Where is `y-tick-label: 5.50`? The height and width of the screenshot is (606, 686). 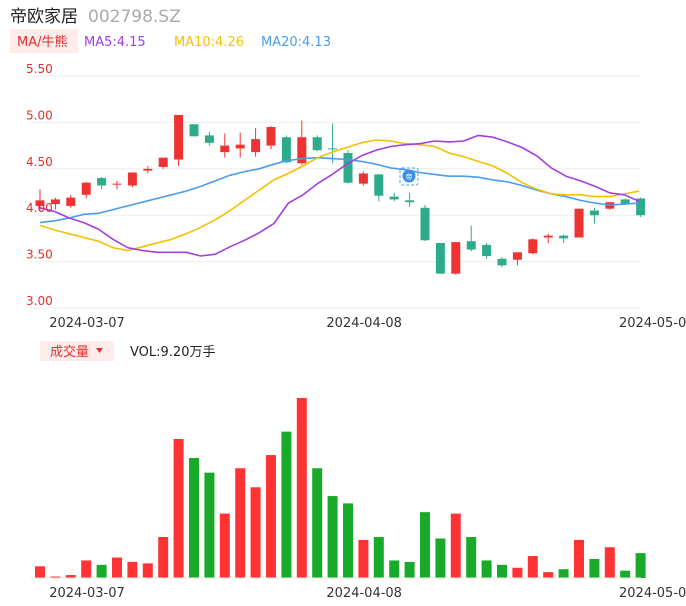
y-tick-label: 5.50 is located at coordinates (39, 69).